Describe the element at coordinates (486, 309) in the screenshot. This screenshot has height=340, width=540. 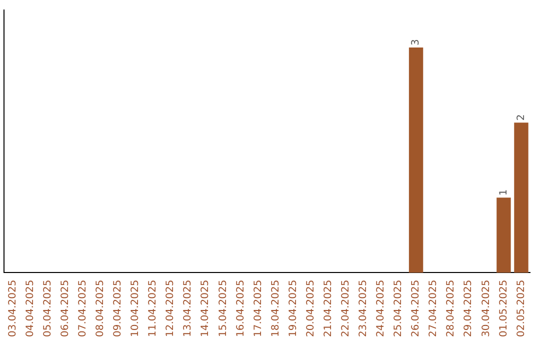
I see `x-tick-label: 30.04.2025` at that location.